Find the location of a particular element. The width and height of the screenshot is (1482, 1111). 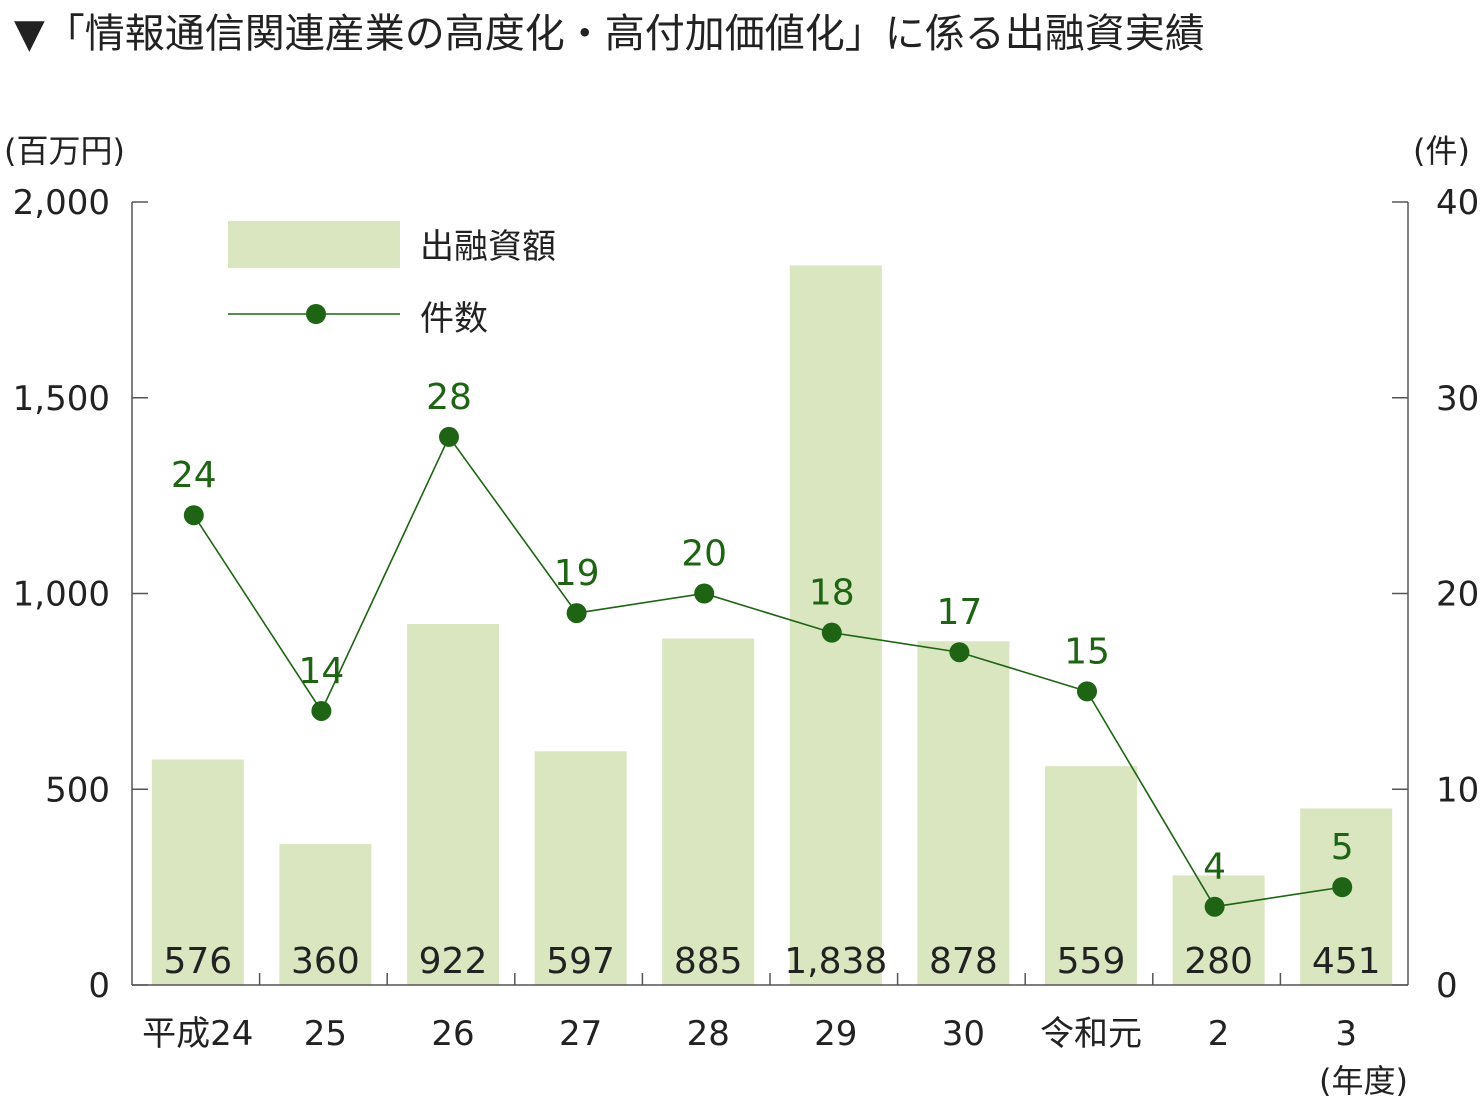

count-value-label: 24 is located at coordinates (194, 475).